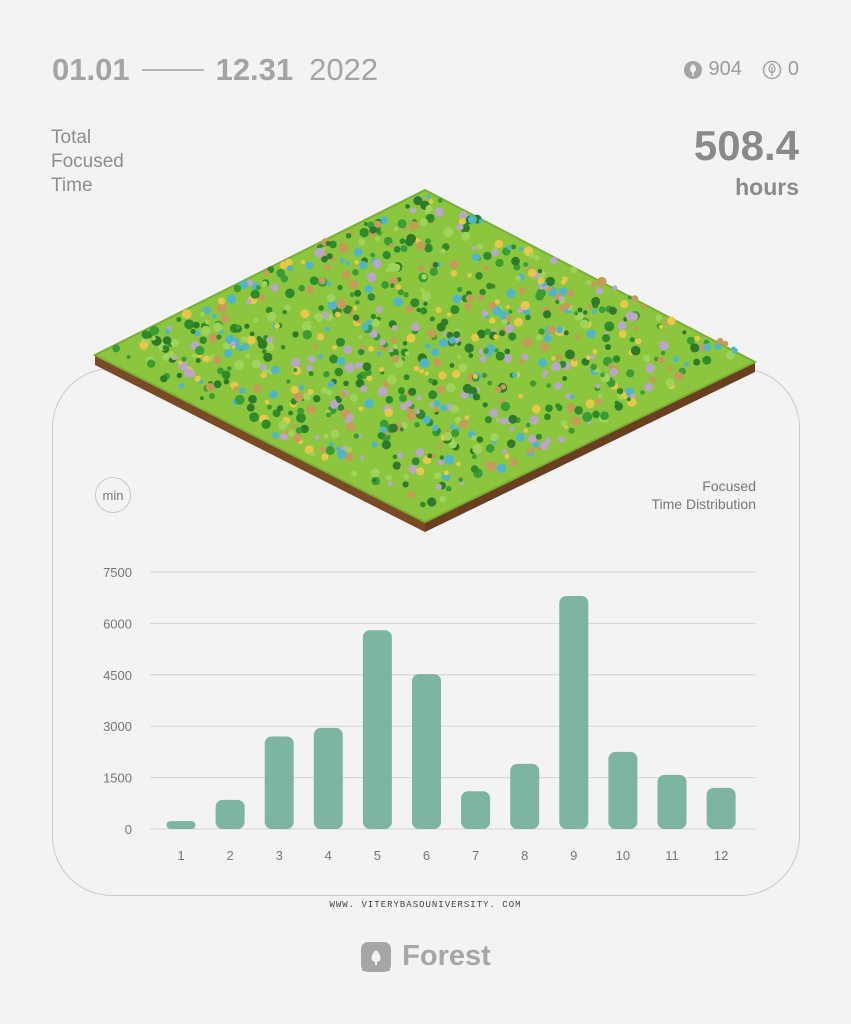  What do you see at coordinates (344, 69) in the screenshot?
I see `year: 2022` at bounding box center [344, 69].